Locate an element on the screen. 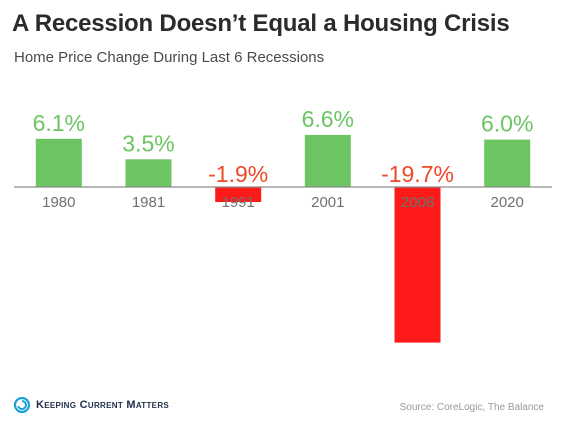  x-tick-label: 1981 is located at coordinates (148, 202).